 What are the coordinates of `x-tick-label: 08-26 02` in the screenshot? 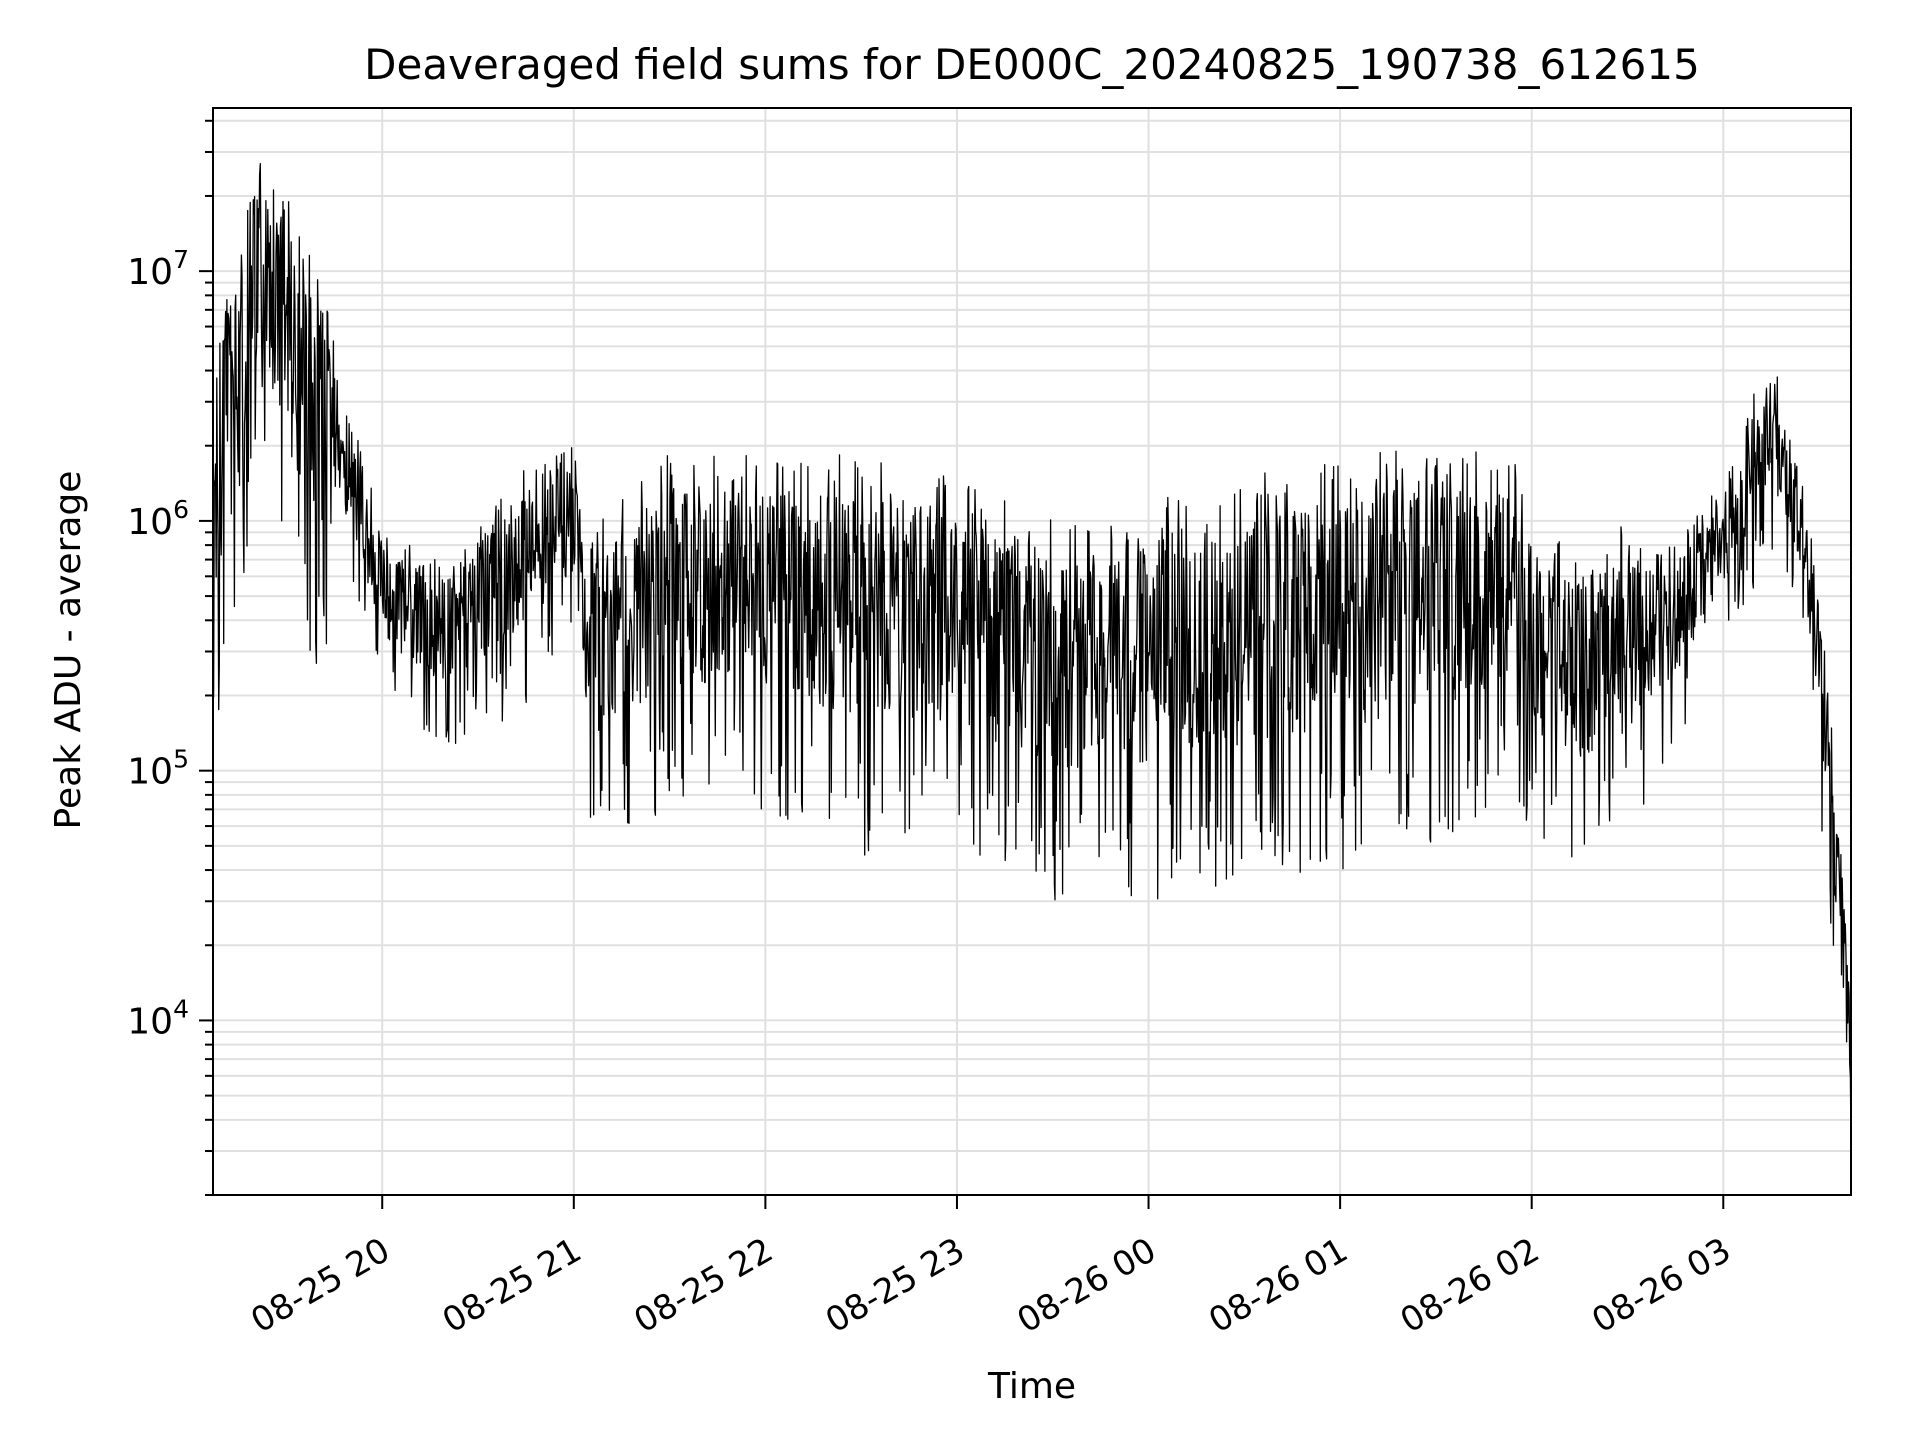 It's located at (1470, 1285).